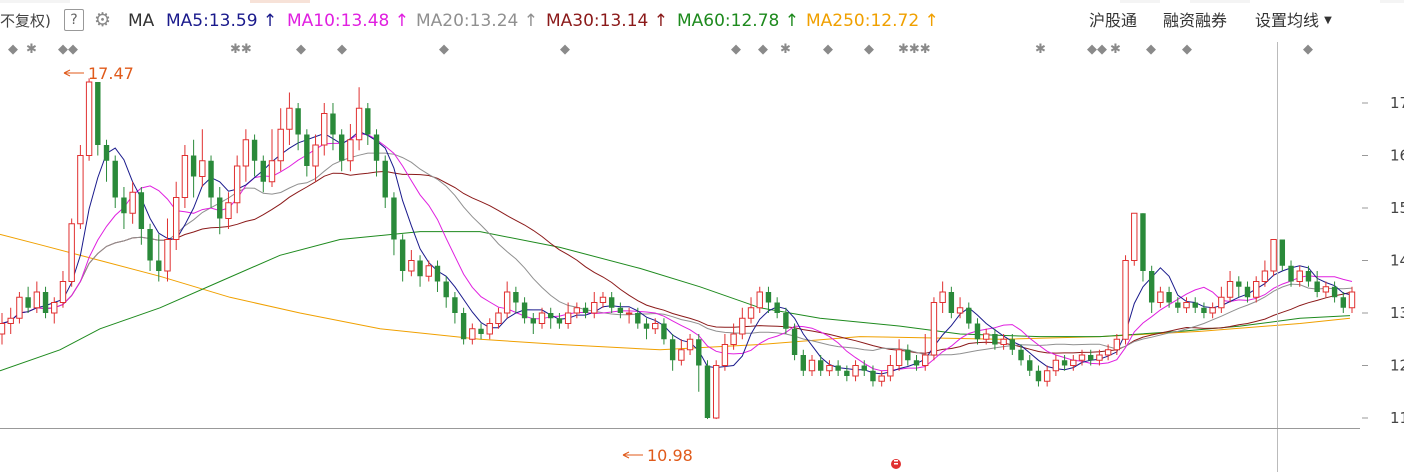 This screenshot has width=1404, height=472. What do you see at coordinates (914, 49) in the screenshot?
I see `event-marker: ✱✱✱` at bounding box center [914, 49].